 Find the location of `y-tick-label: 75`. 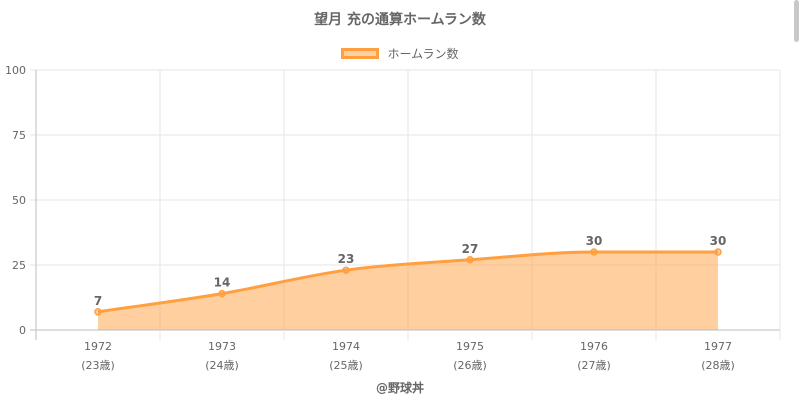

y-tick-label: 75 is located at coordinates (19, 135).